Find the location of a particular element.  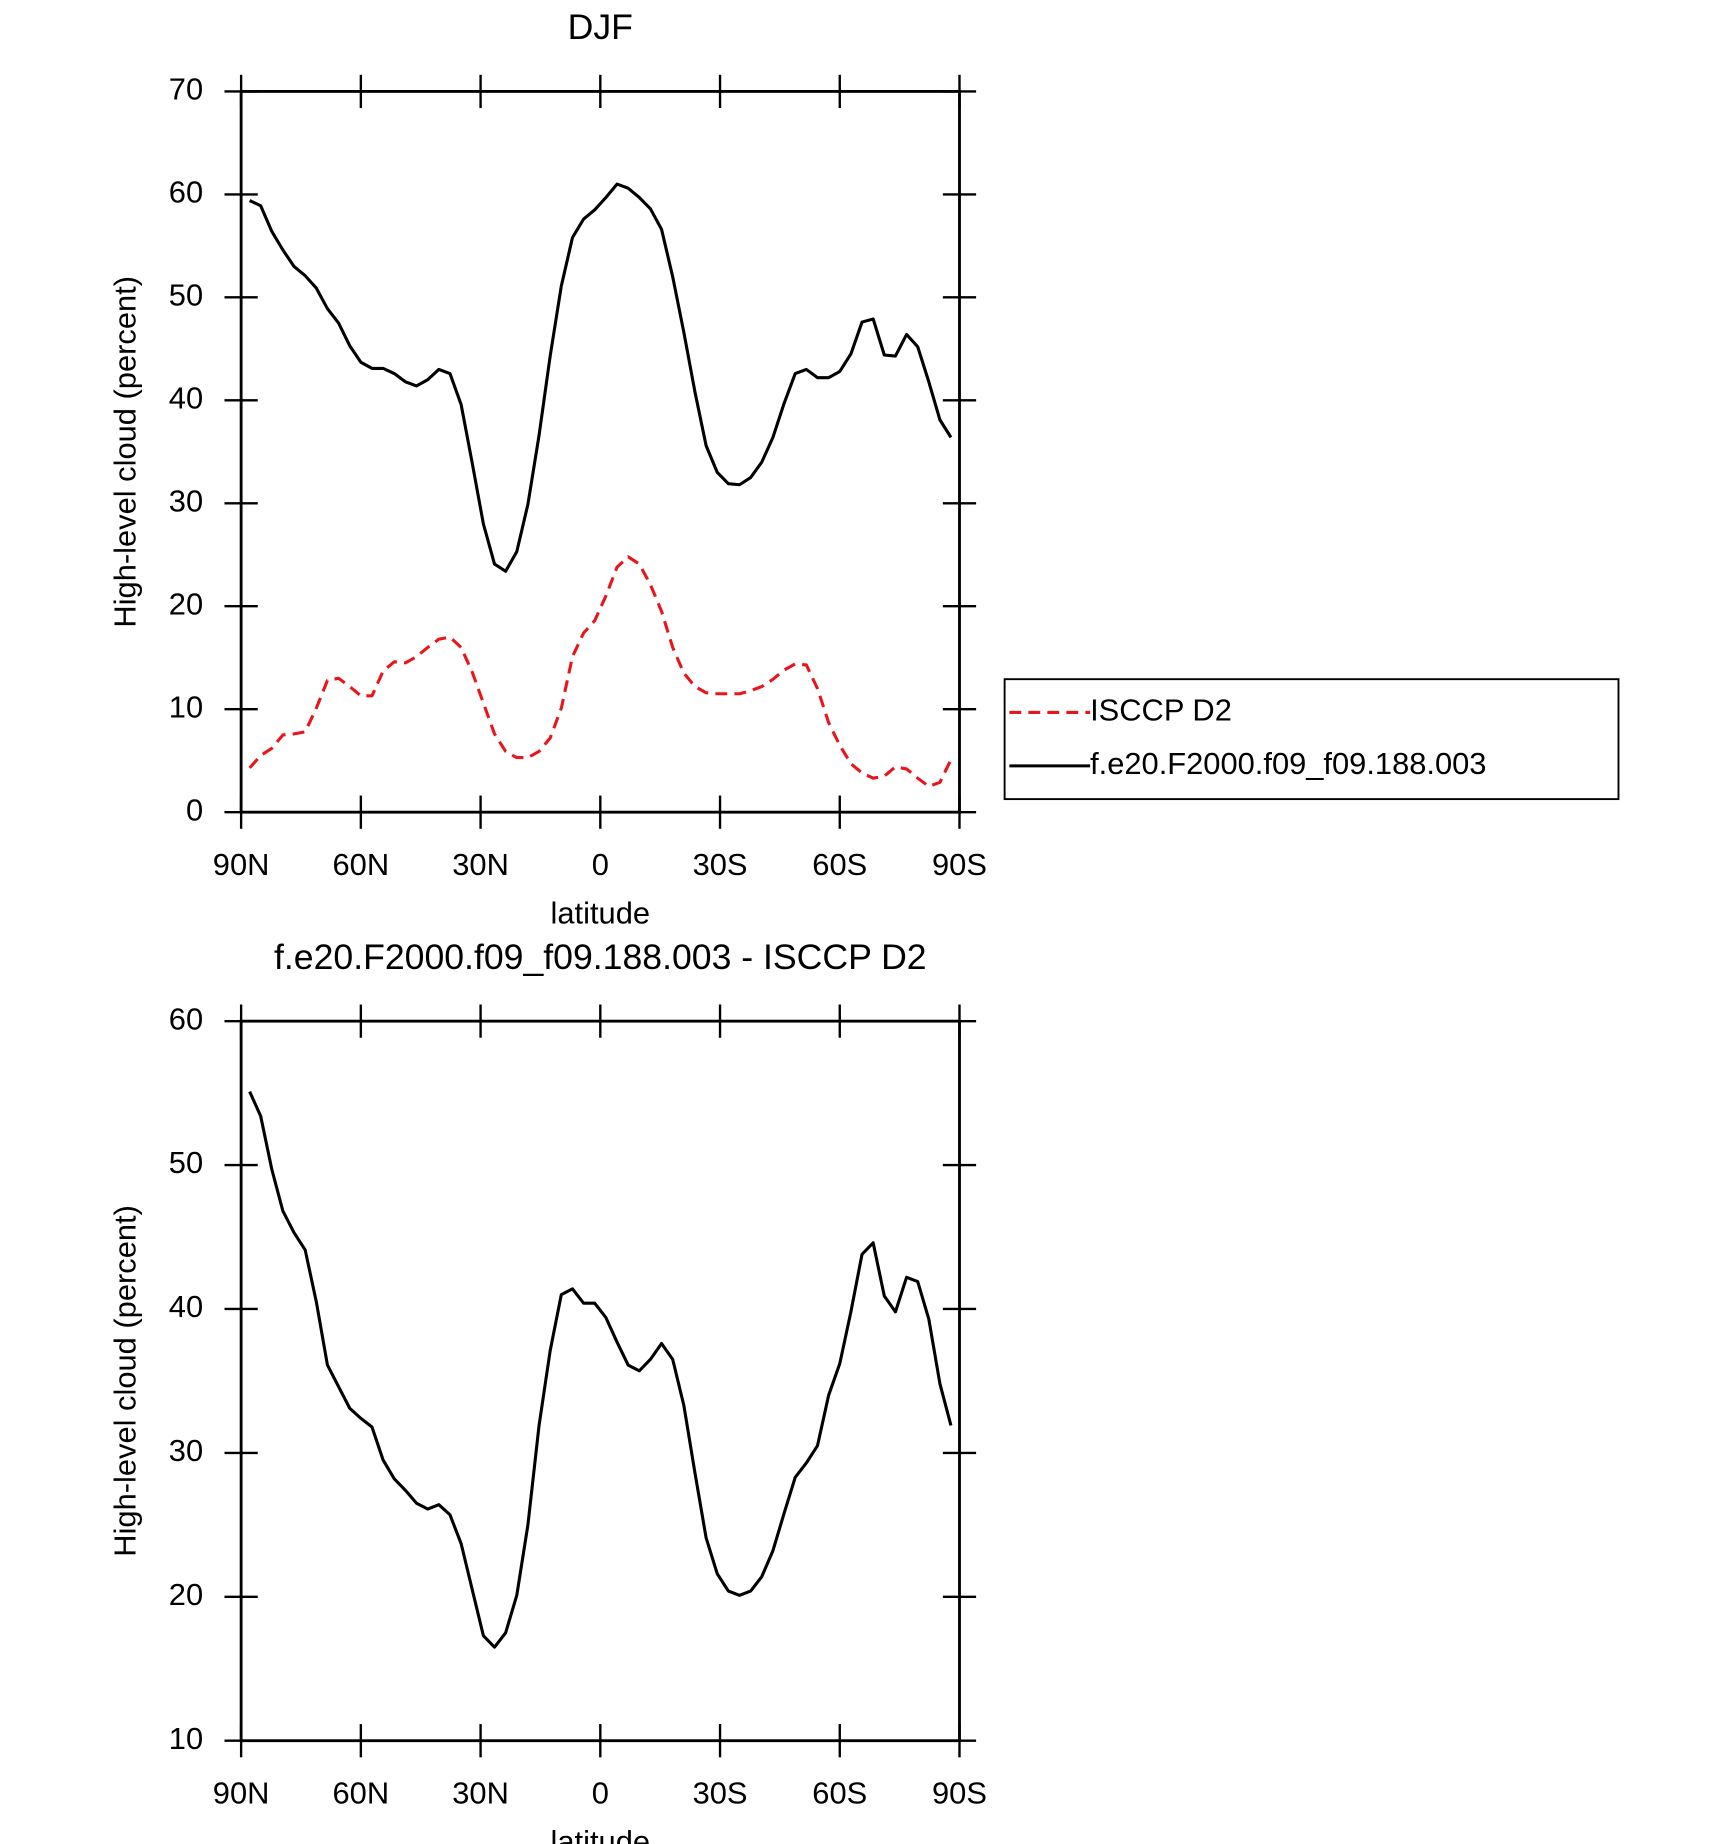

legend-label: ISCCP D2 is located at coordinates (1161, 710).